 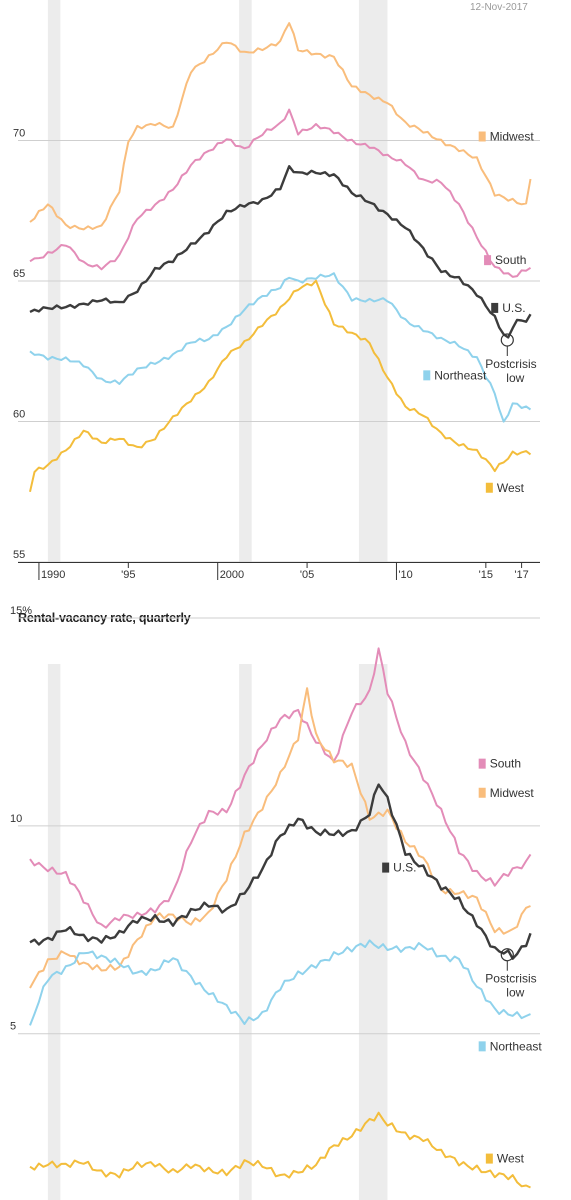 I want to click on x-tick-label-6: '15, so click(x=486, y=575).